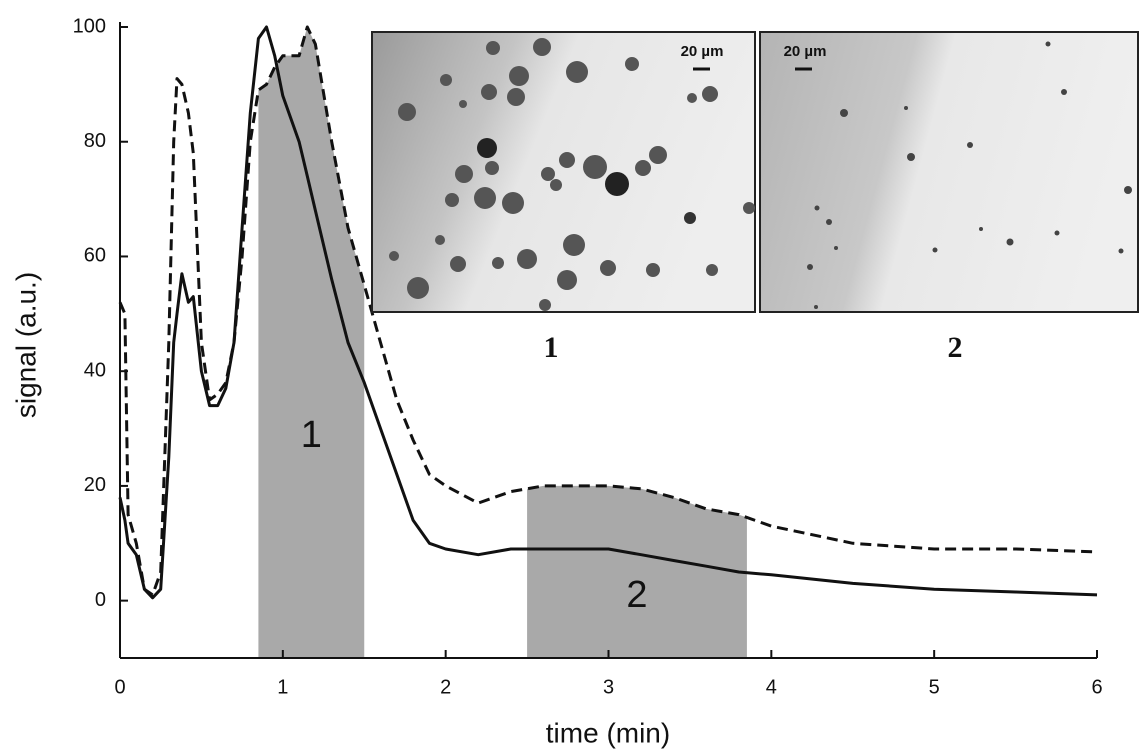 The width and height of the screenshot is (1142, 756). I want to click on y-tick-label: 60, so click(95, 256).